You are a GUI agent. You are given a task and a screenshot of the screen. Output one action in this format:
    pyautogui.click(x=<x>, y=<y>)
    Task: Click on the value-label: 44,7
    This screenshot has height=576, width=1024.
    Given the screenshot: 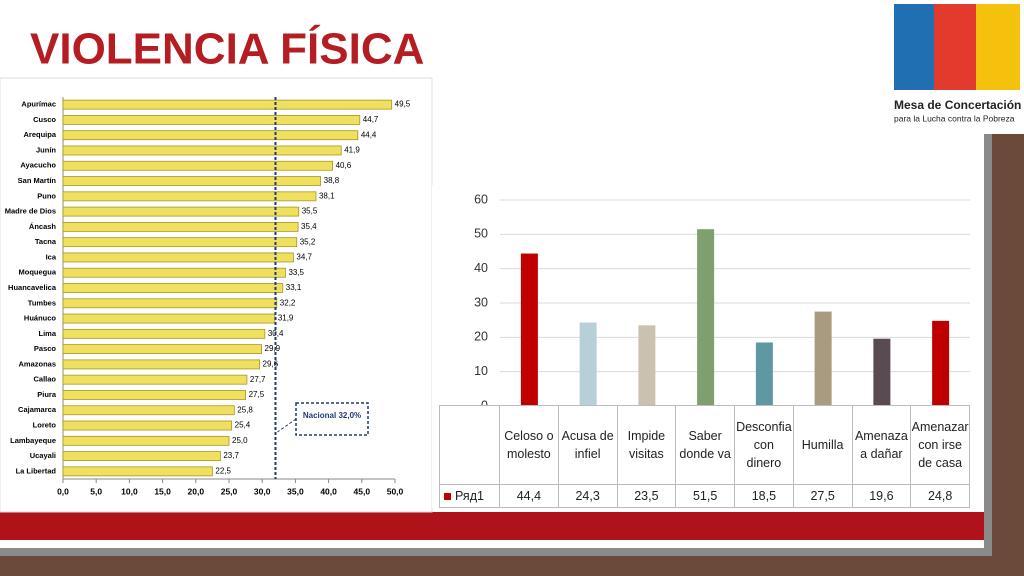 What is the action you would take?
    pyautogui.click(x=371, y=119)
    